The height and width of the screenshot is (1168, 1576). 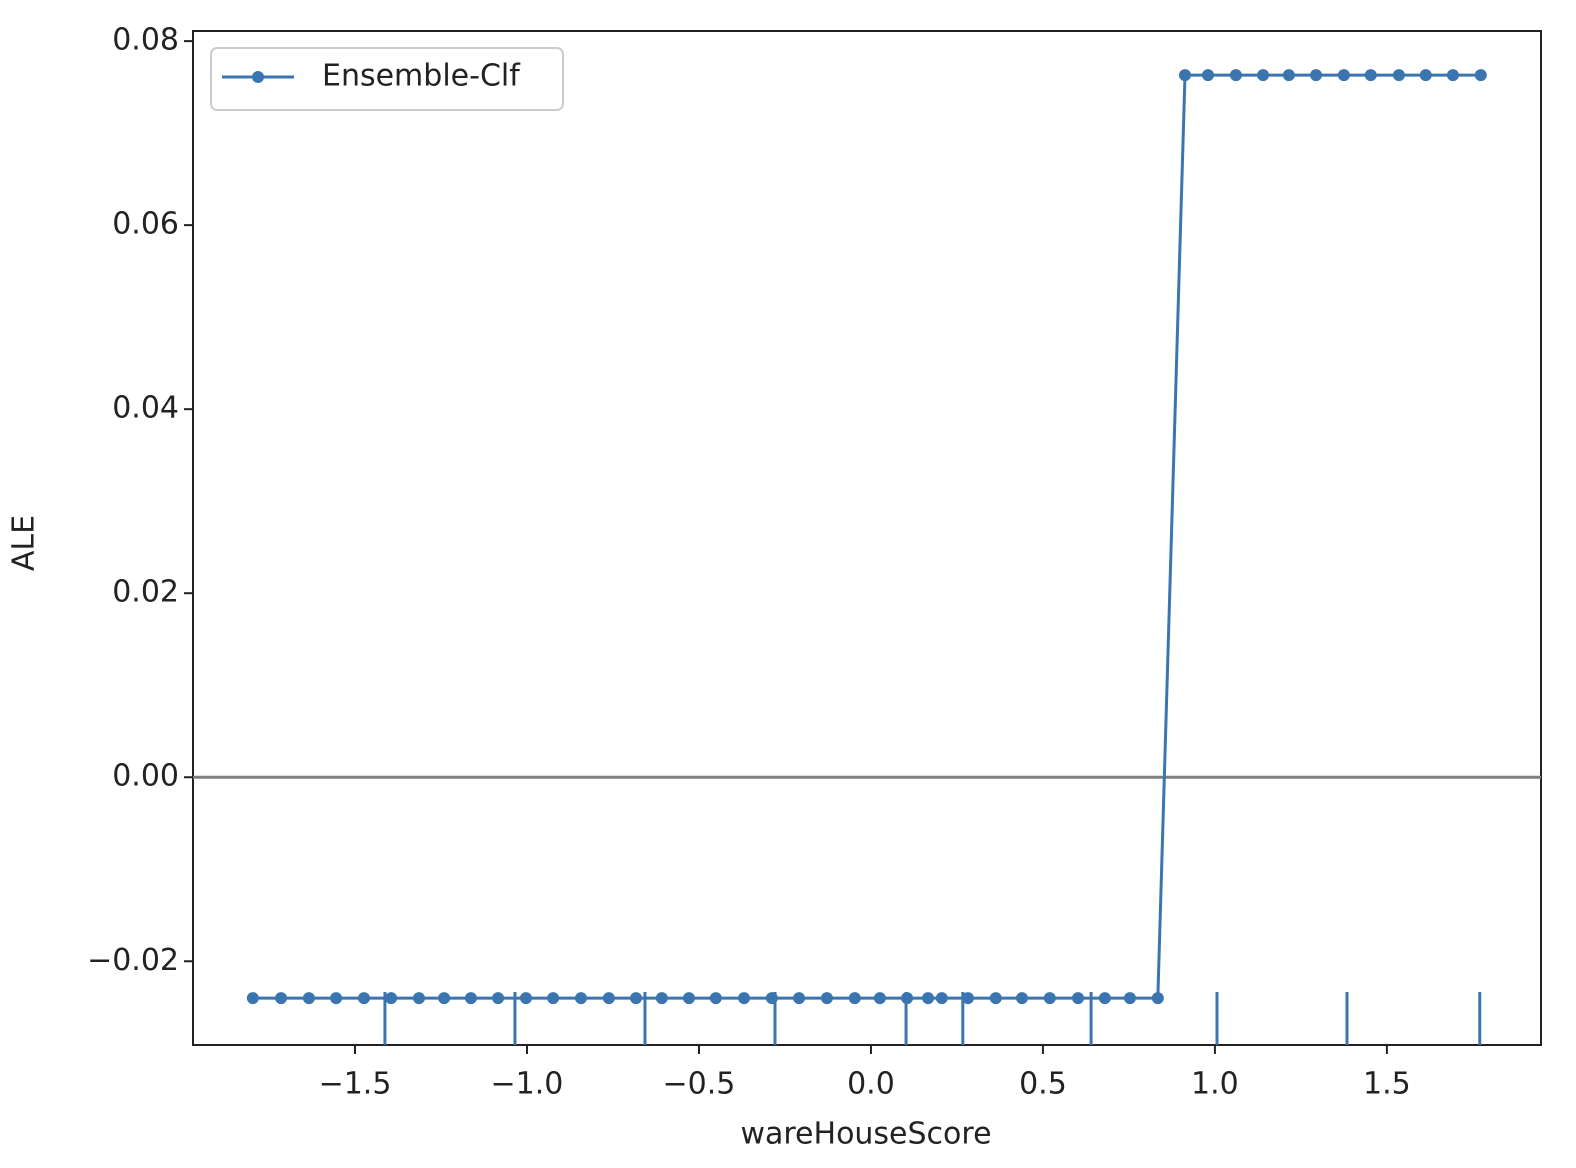 What do you see at coordinates (1215, 1084) in the screenshot?
I see `x-tick-label: 1.0` at bounding box center [1215, 1084].